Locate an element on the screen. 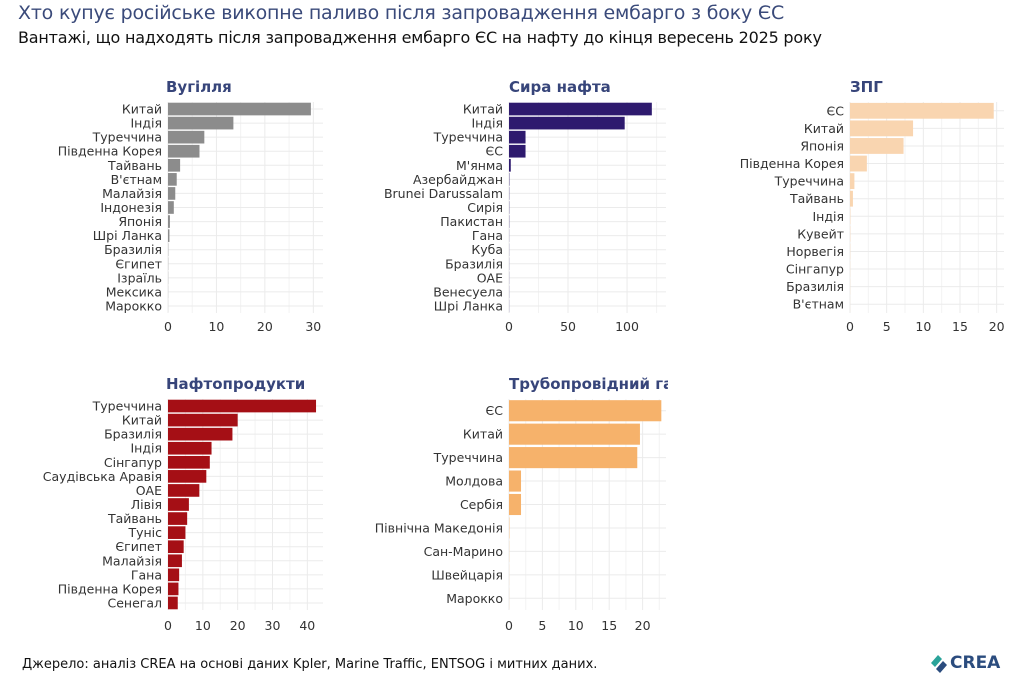 This screenshot has width=1024, height=683. tick-label: 5 is located at coordinates (542, 625).